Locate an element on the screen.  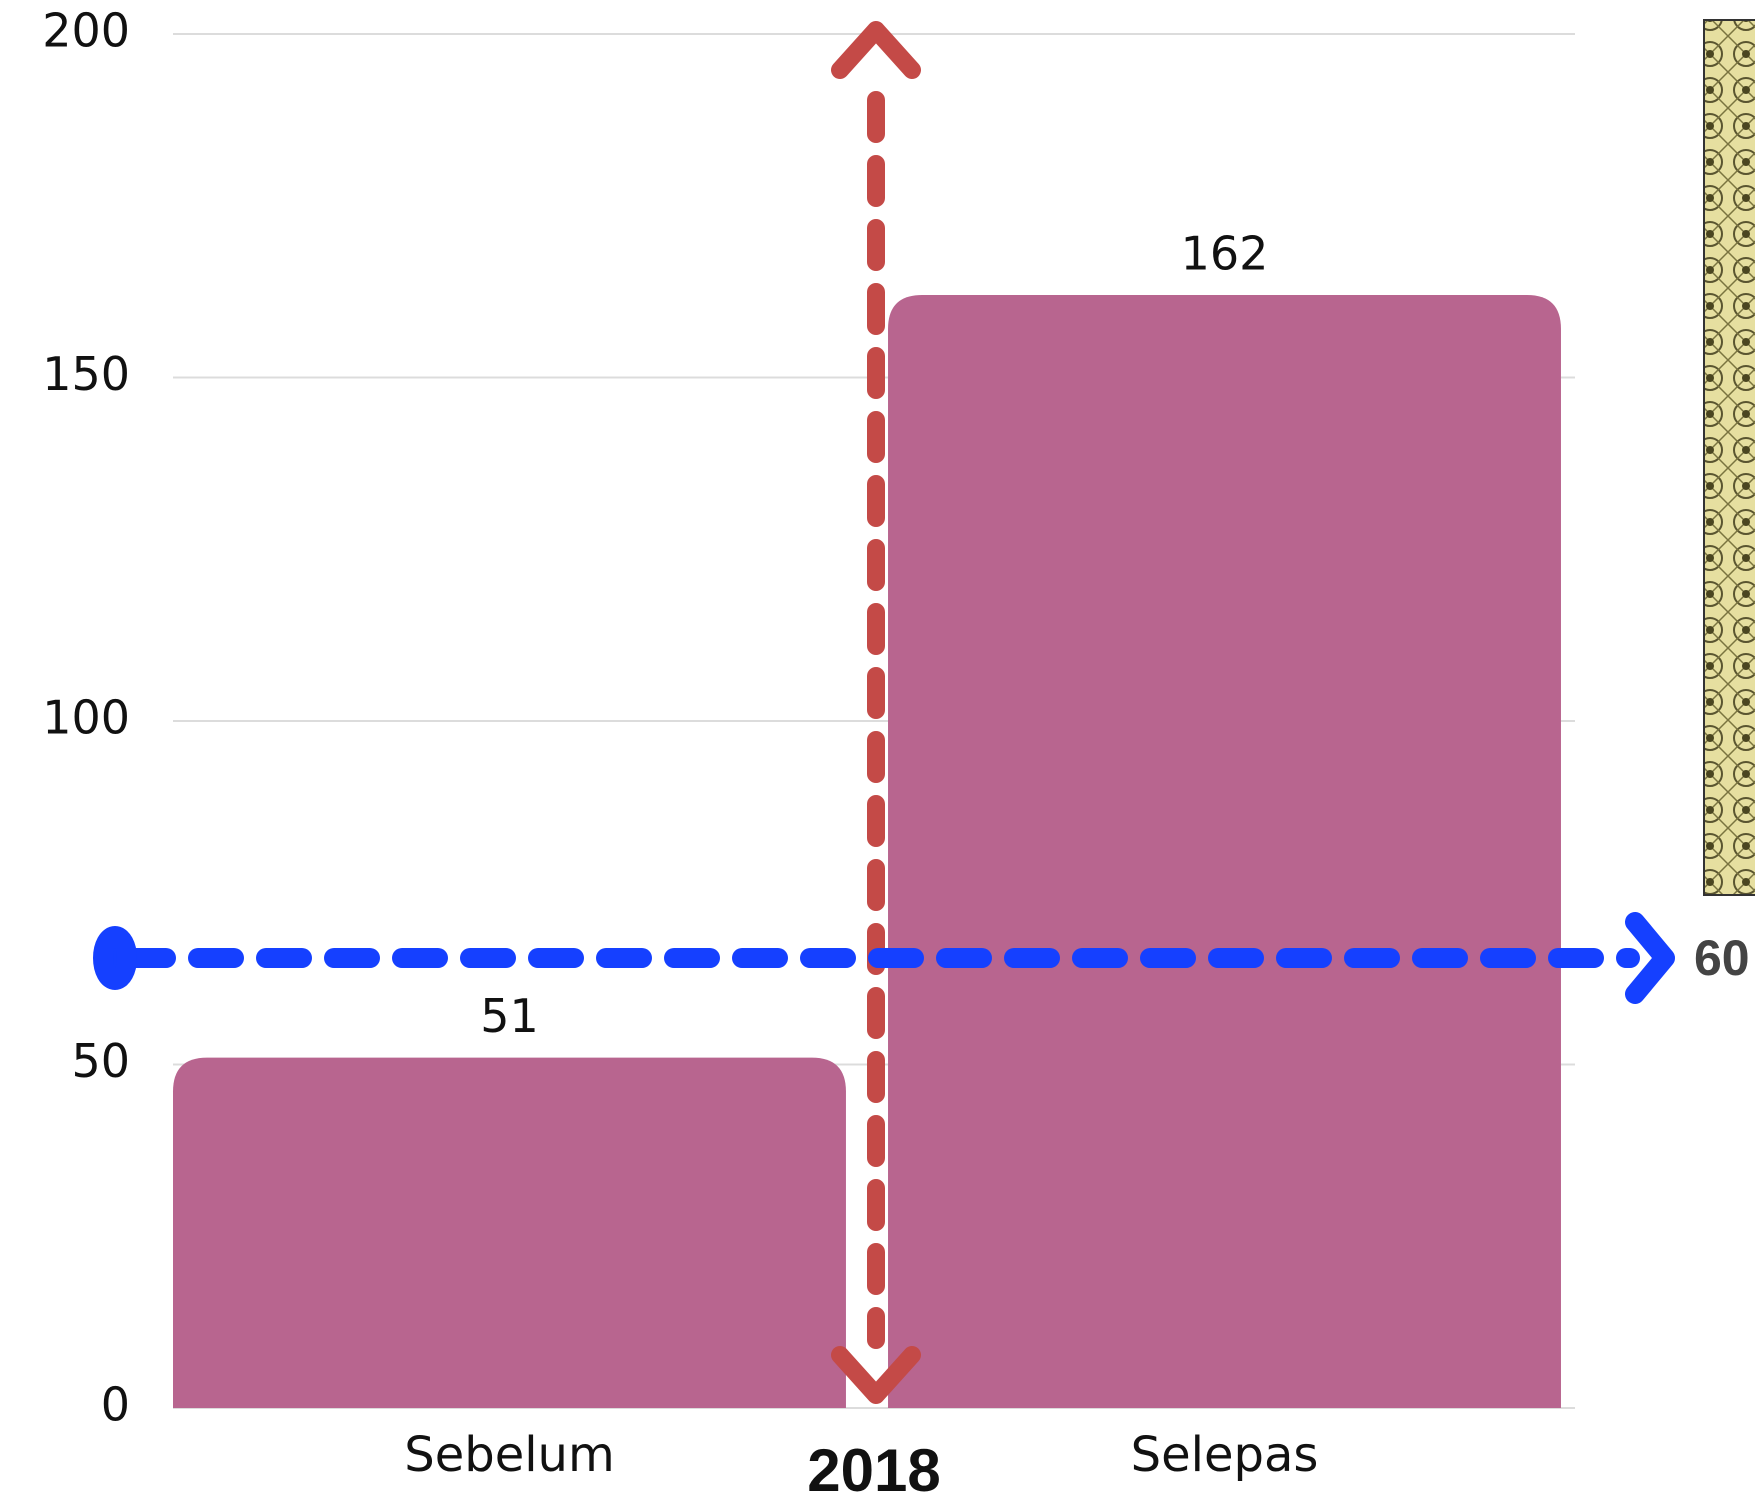
y-tick-label: 0 is located at coordinates (115, 1405).